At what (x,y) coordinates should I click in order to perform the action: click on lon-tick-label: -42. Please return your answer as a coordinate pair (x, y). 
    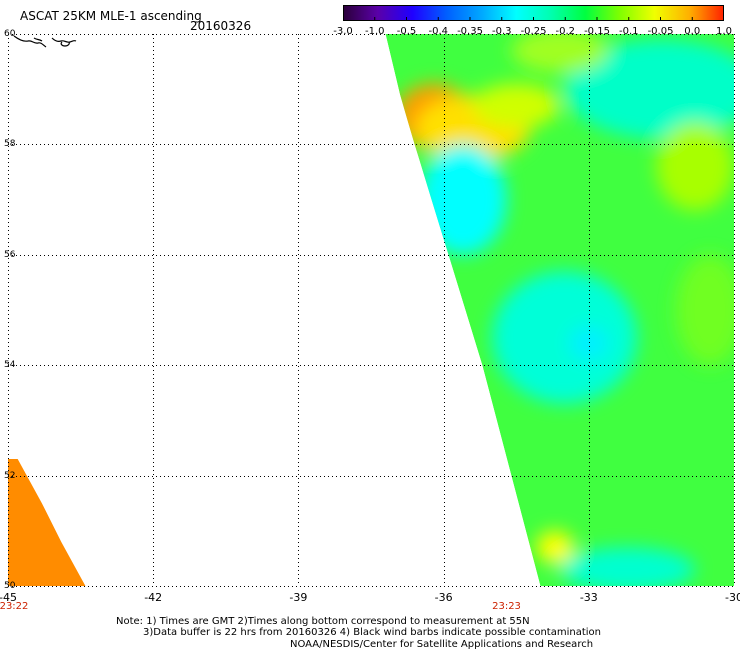
    Looking at the image, I should click on (153, 597).